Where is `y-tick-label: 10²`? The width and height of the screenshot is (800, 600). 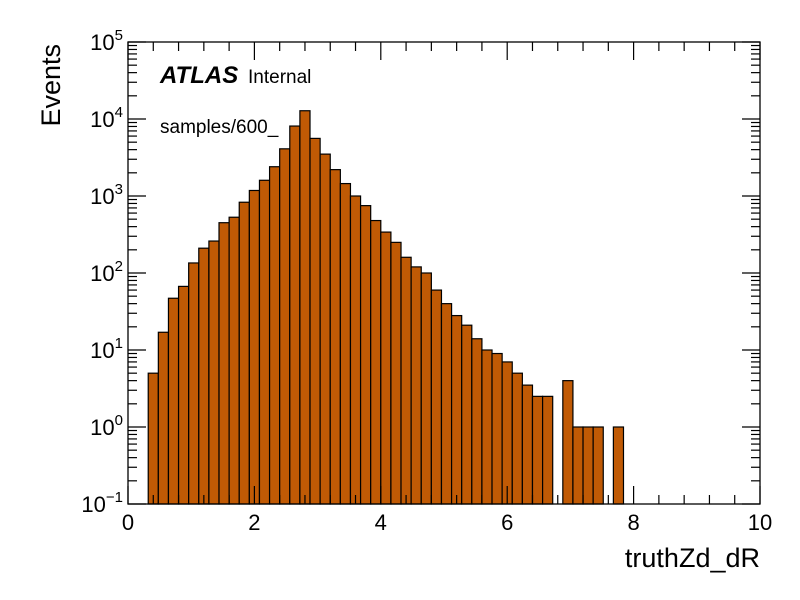 y-tick-label: 10² is located at coordinates (106, 272).